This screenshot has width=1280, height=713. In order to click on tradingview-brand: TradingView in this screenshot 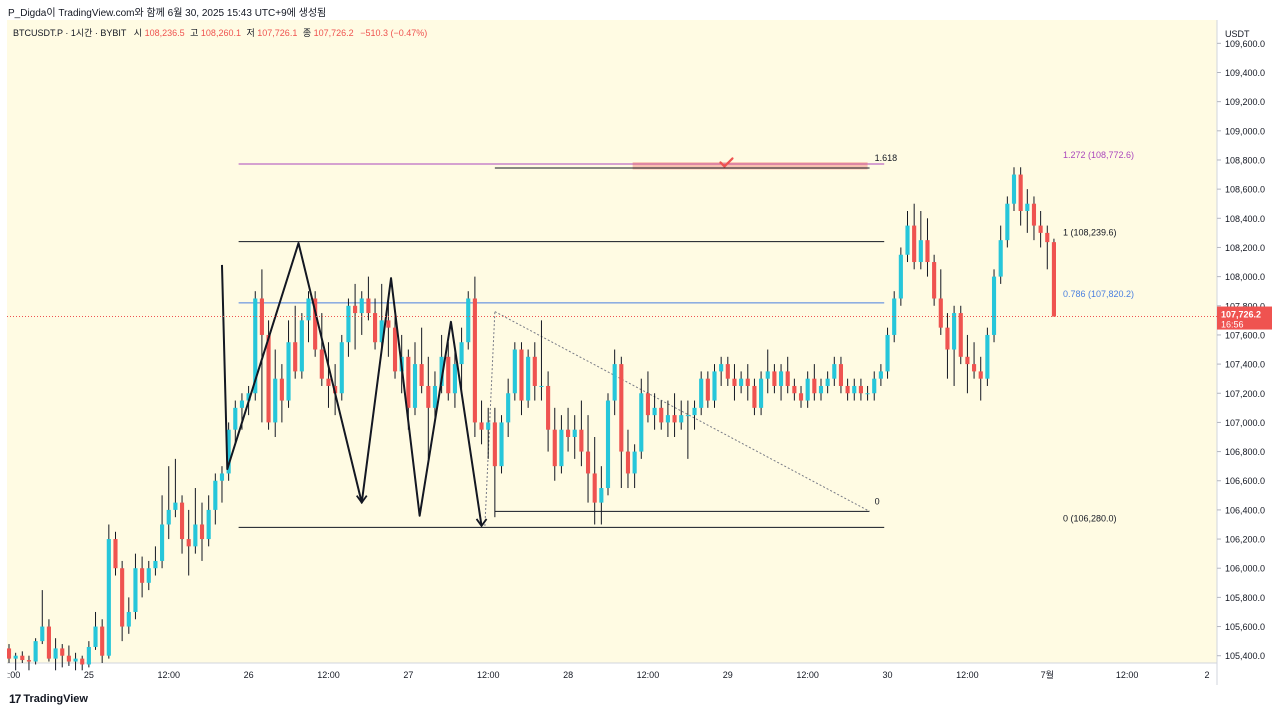, I will do `click(55, 699)`.